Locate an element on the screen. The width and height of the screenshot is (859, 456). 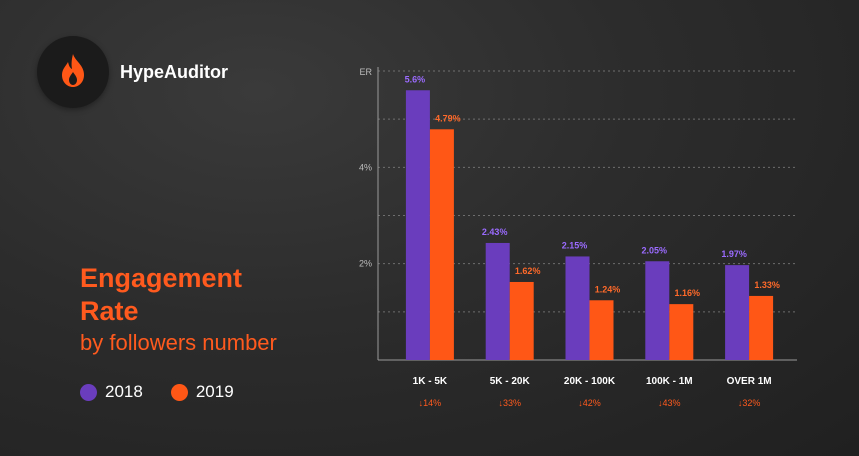
data-label-2018: 2.05% is located at coordinates (655, 250).